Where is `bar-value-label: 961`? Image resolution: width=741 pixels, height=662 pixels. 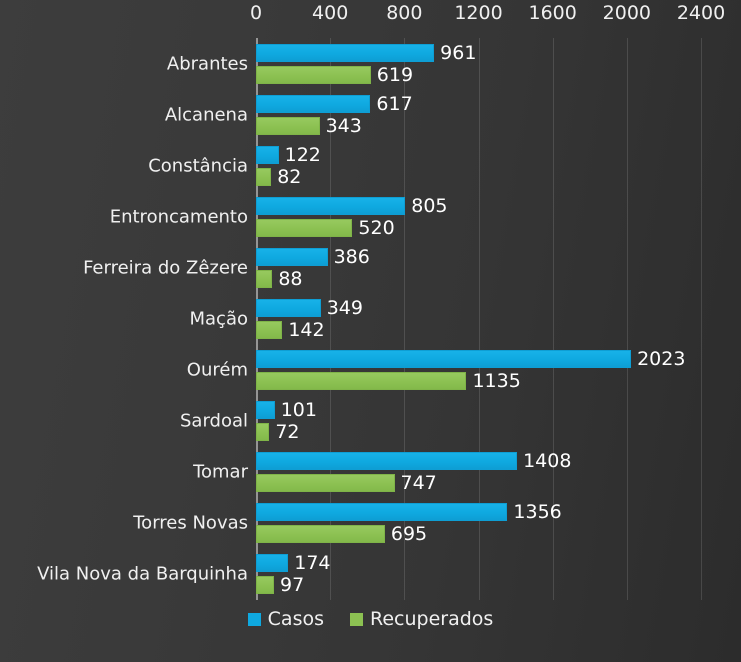
bar-value-label: 961 is located at coordinates (458, 52).